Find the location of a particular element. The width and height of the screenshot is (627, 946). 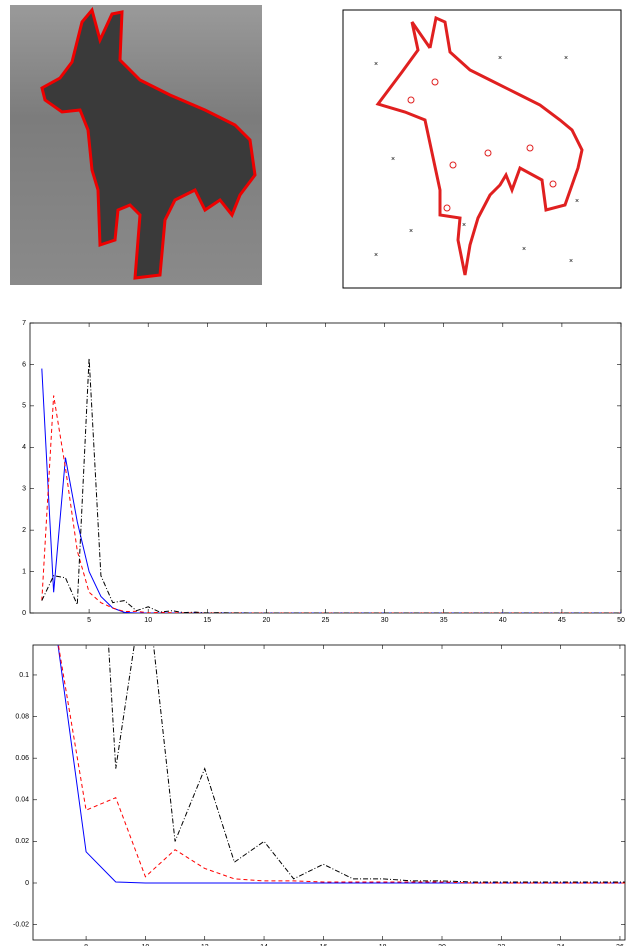

y-tick-label: 0.06 is located at coordinates (22, 758).